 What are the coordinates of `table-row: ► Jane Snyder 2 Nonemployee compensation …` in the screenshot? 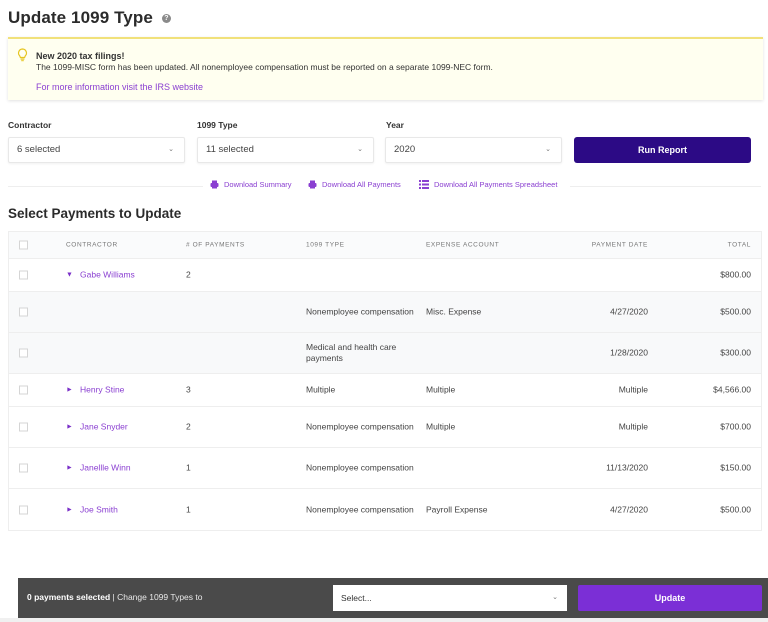 It's located at (385, 427).